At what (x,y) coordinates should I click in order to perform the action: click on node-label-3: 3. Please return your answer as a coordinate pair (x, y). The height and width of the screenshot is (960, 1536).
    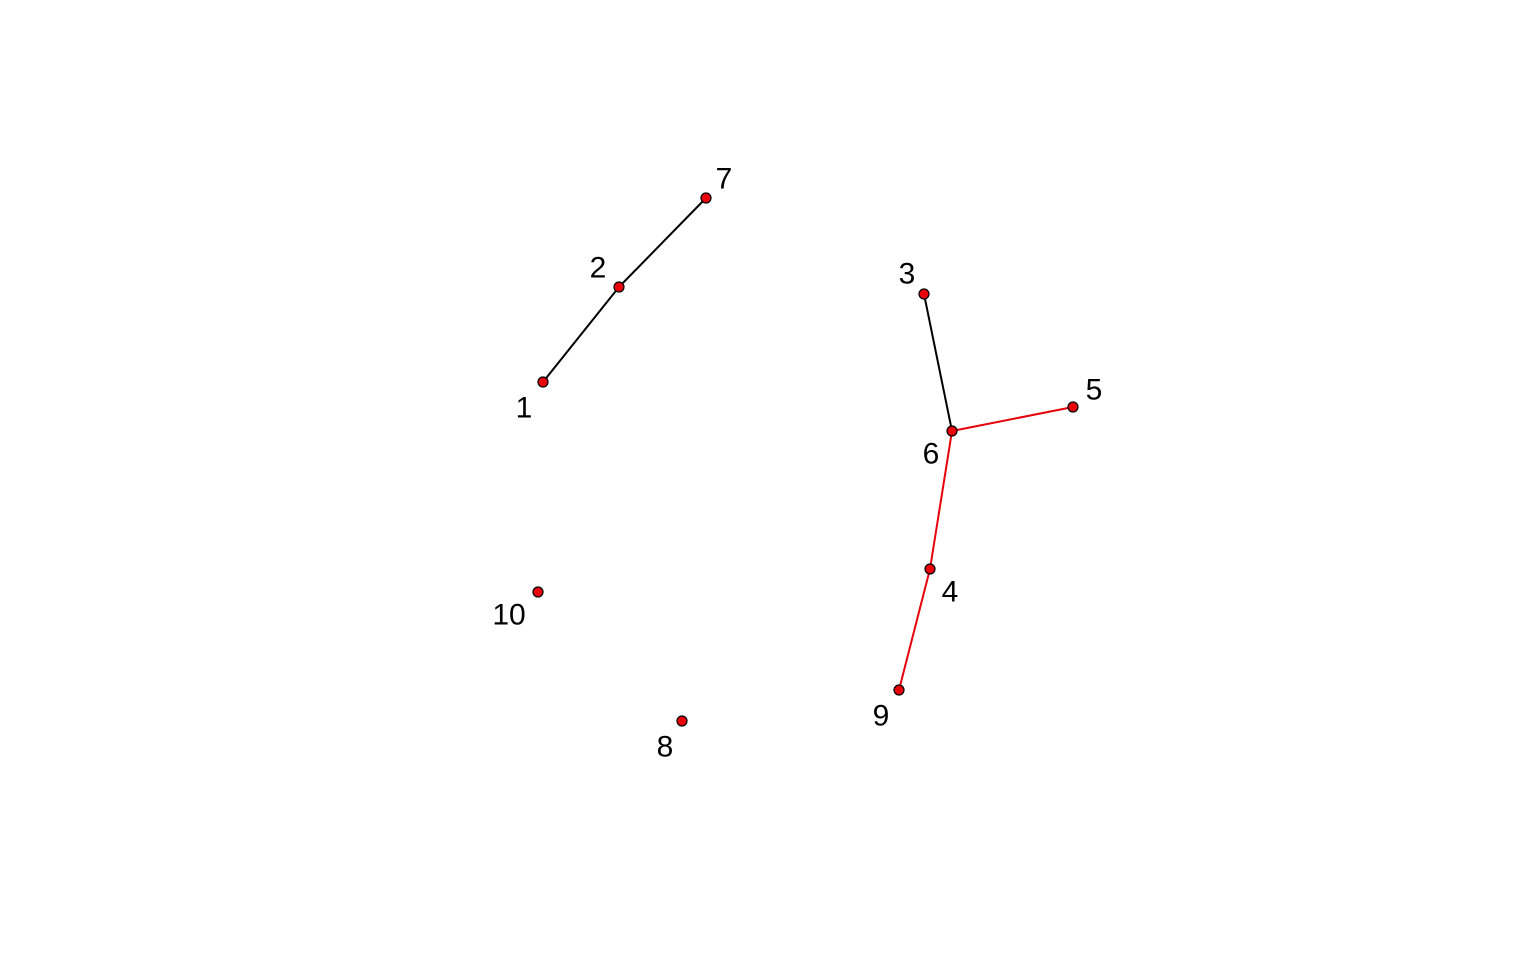
    Looking at the image, I should click on (907, 274).